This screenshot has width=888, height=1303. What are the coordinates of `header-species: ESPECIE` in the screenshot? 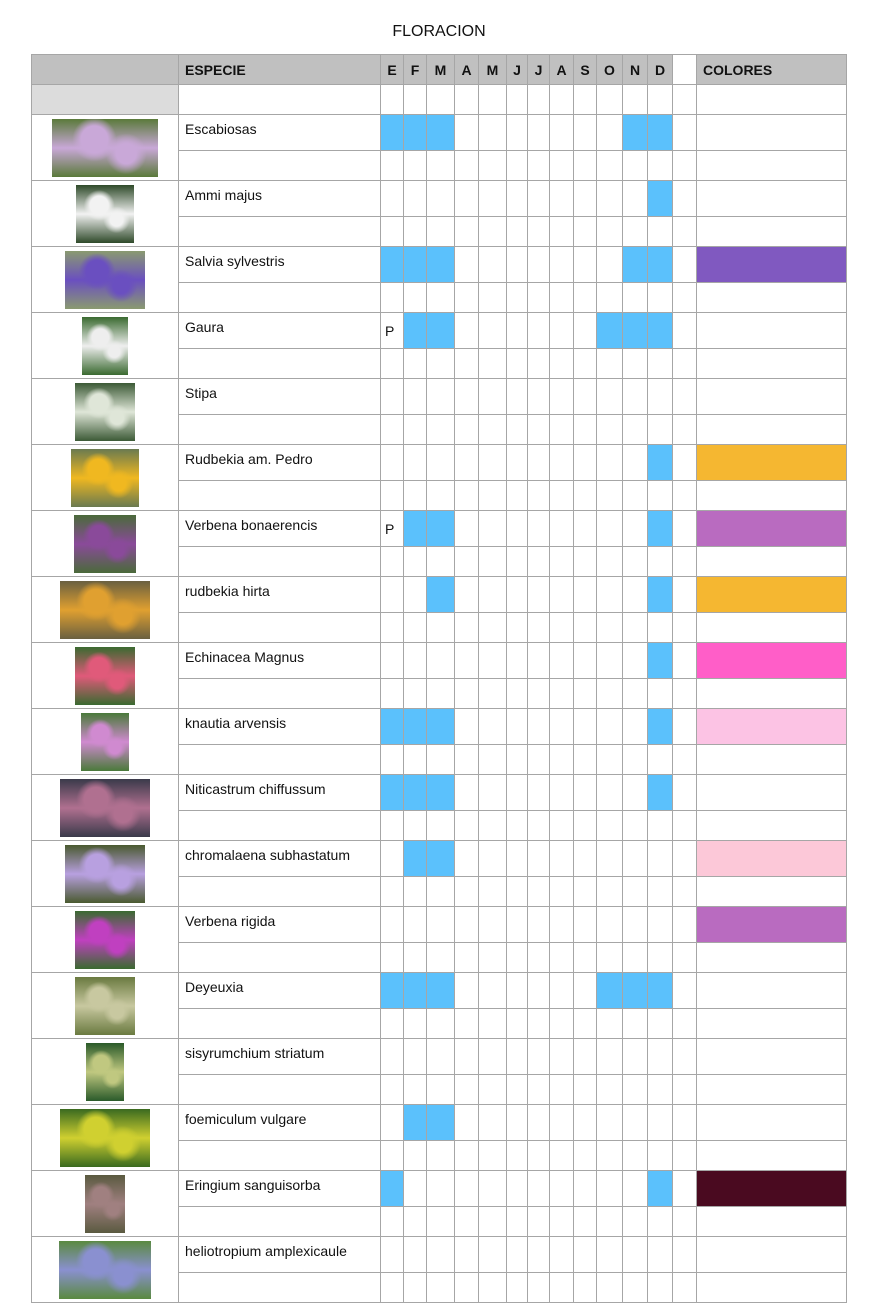 It's located at (279, 69).